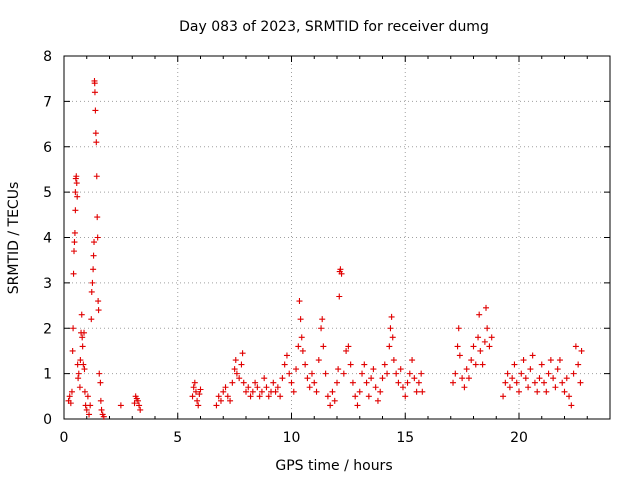 The image size is (640, 480). Describe the element at coordinates (47, 102) in the screenshot. I see `y-tick-label: 7` at that location.